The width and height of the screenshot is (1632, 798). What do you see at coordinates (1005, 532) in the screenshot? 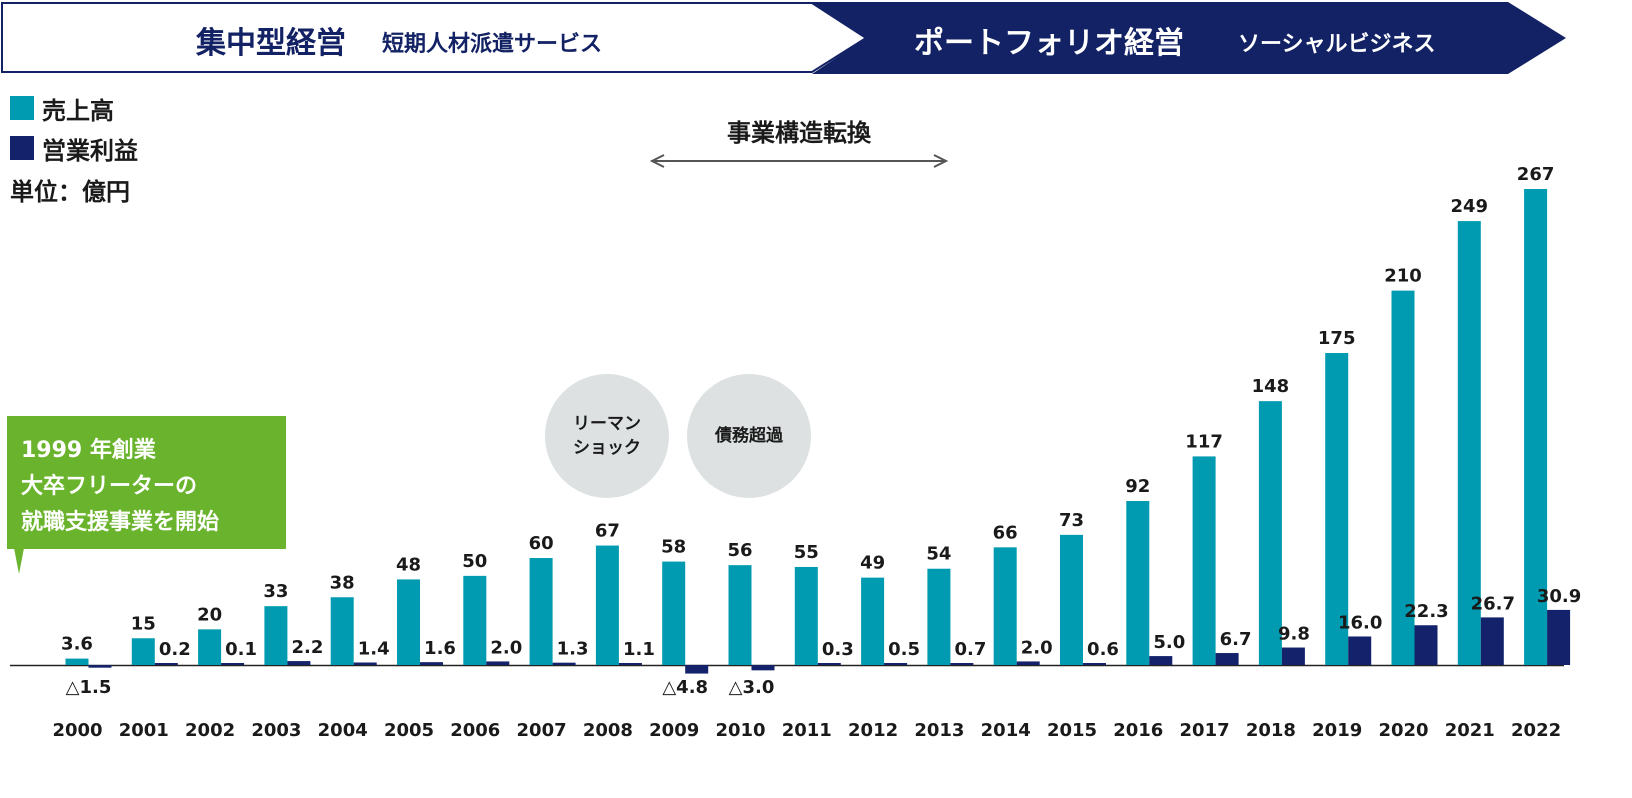
I see `sales-value-label-2014: 66` at bounding box center [1005, 532].